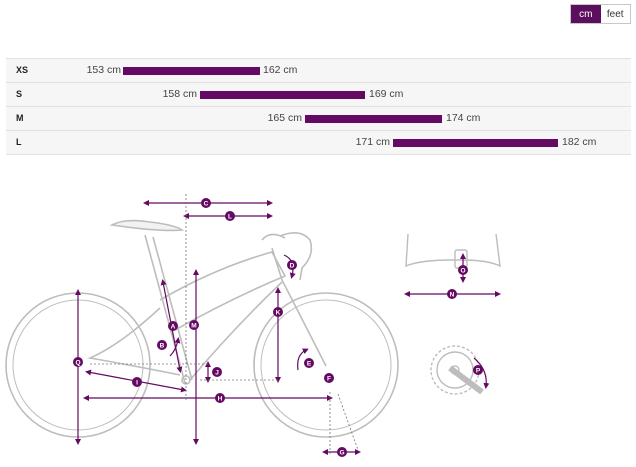 Image resolution: width=636 pixels, height=467 pixels. I want to click on svg-text: L, so click(230, 216).